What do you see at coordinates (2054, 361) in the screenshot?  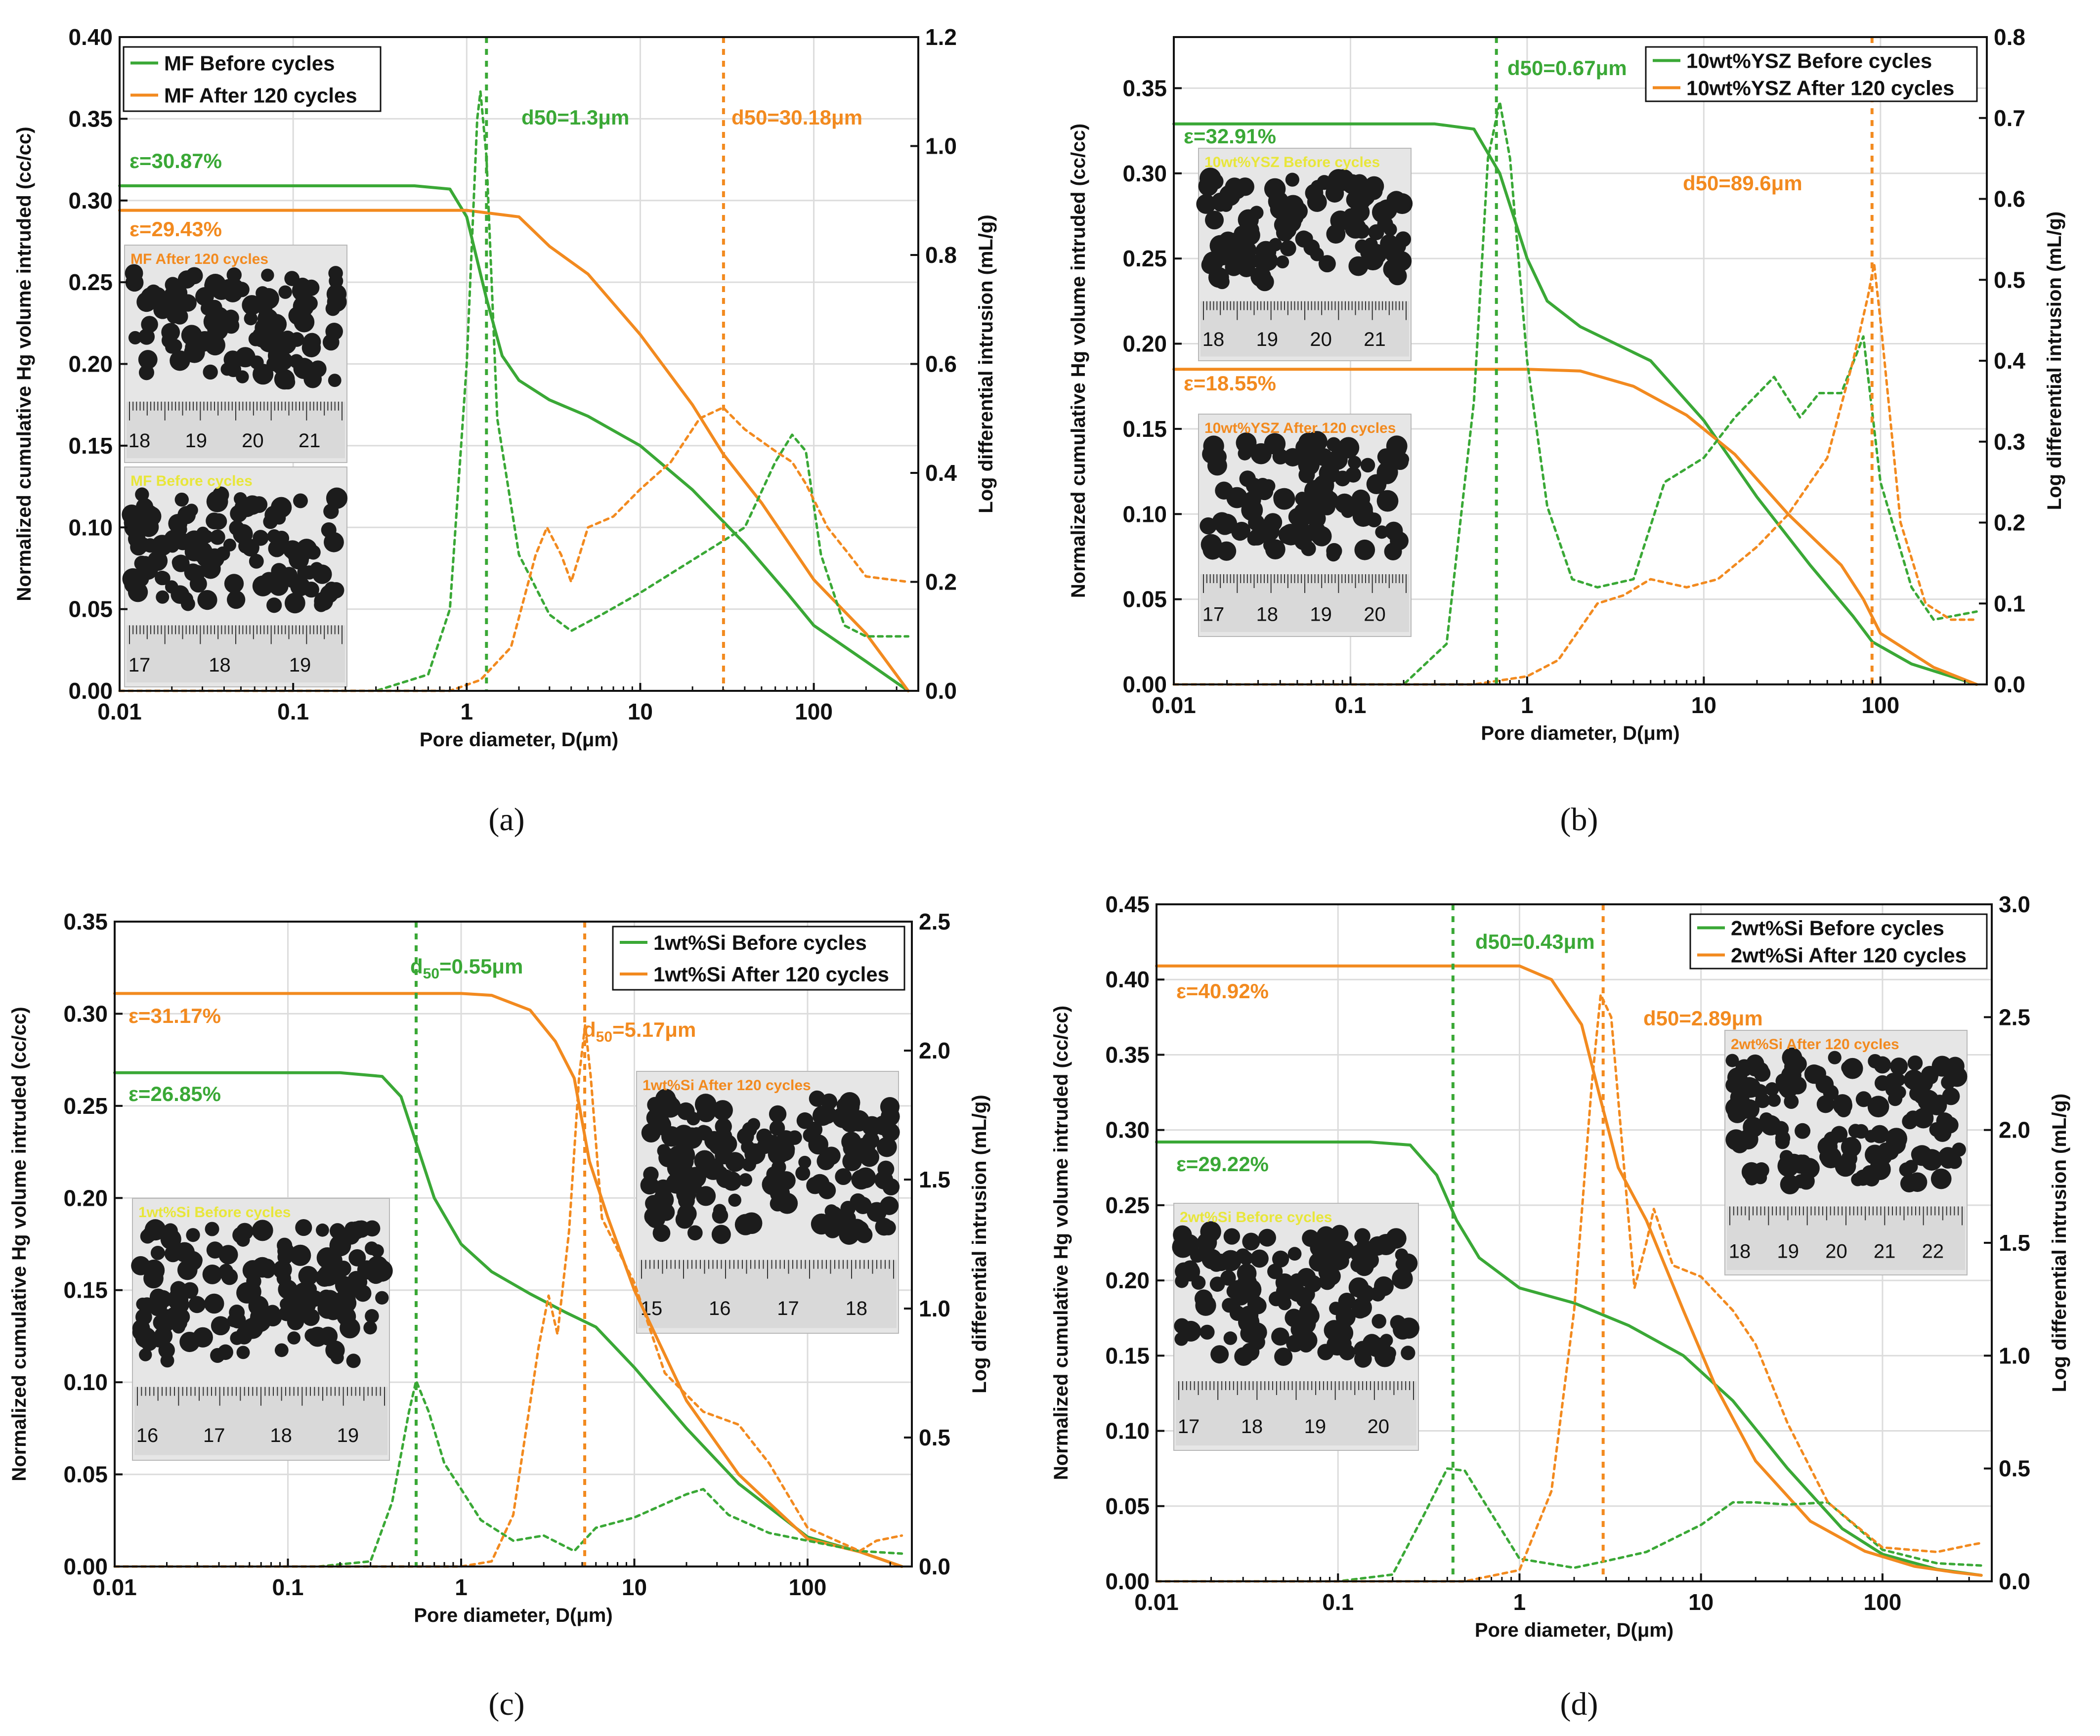 I see `y2-axis-label: Log differential intrusion (mL/g)` at bounding box center [2054, 361].